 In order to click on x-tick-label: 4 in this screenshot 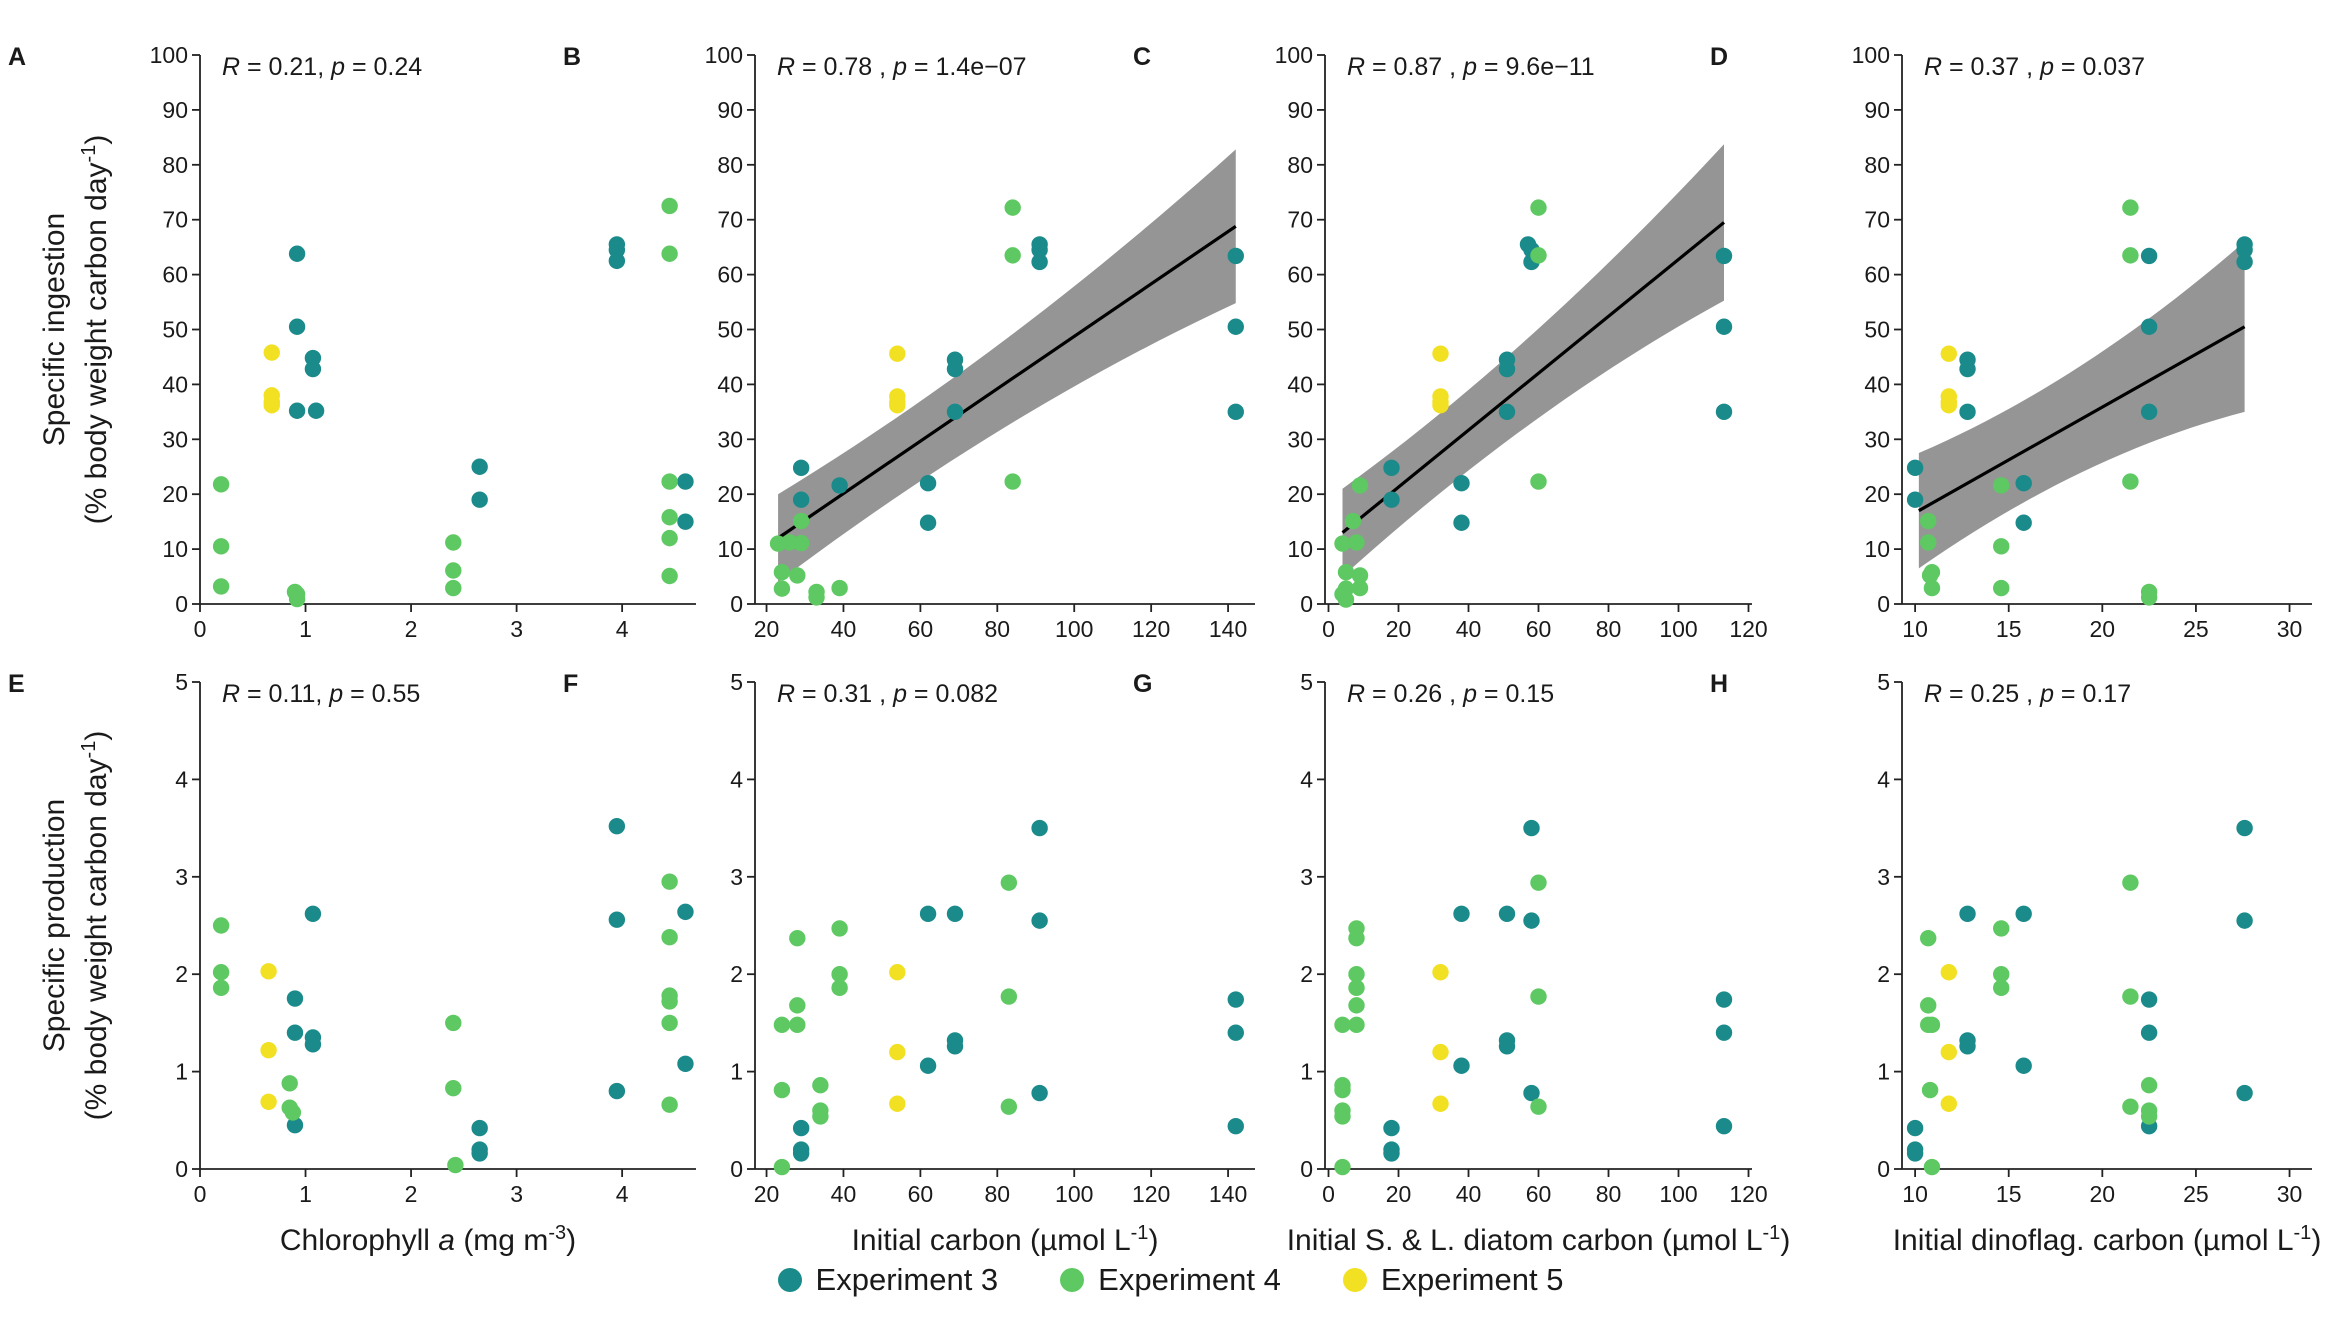, I will do `click(622, 1194)`.